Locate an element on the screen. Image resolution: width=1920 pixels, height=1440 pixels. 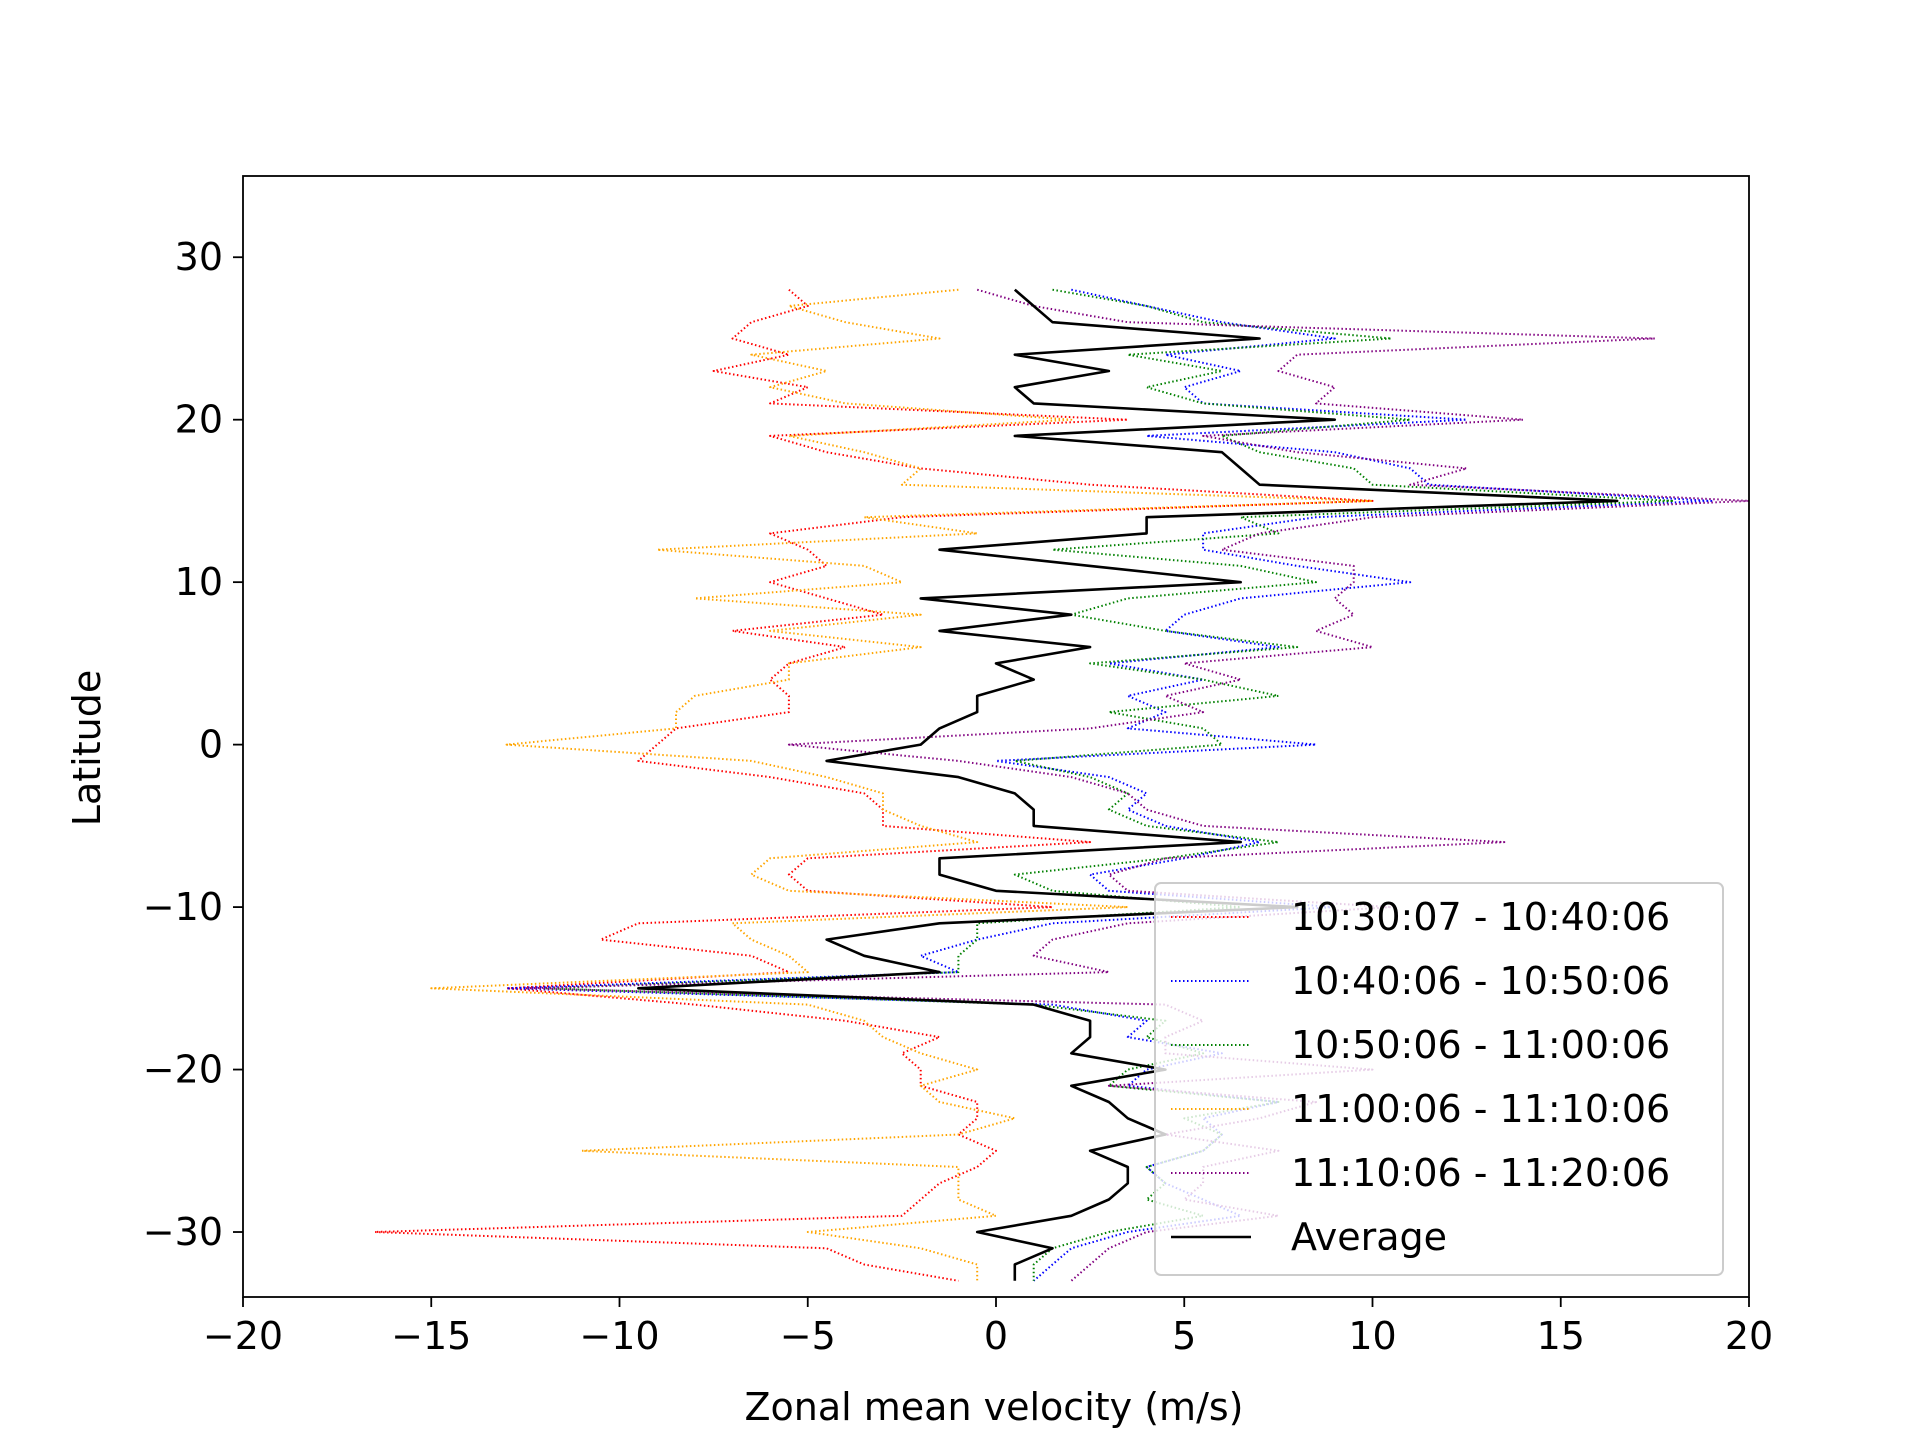
x-tick-label: −20 is located at coordinates (243, 1336).